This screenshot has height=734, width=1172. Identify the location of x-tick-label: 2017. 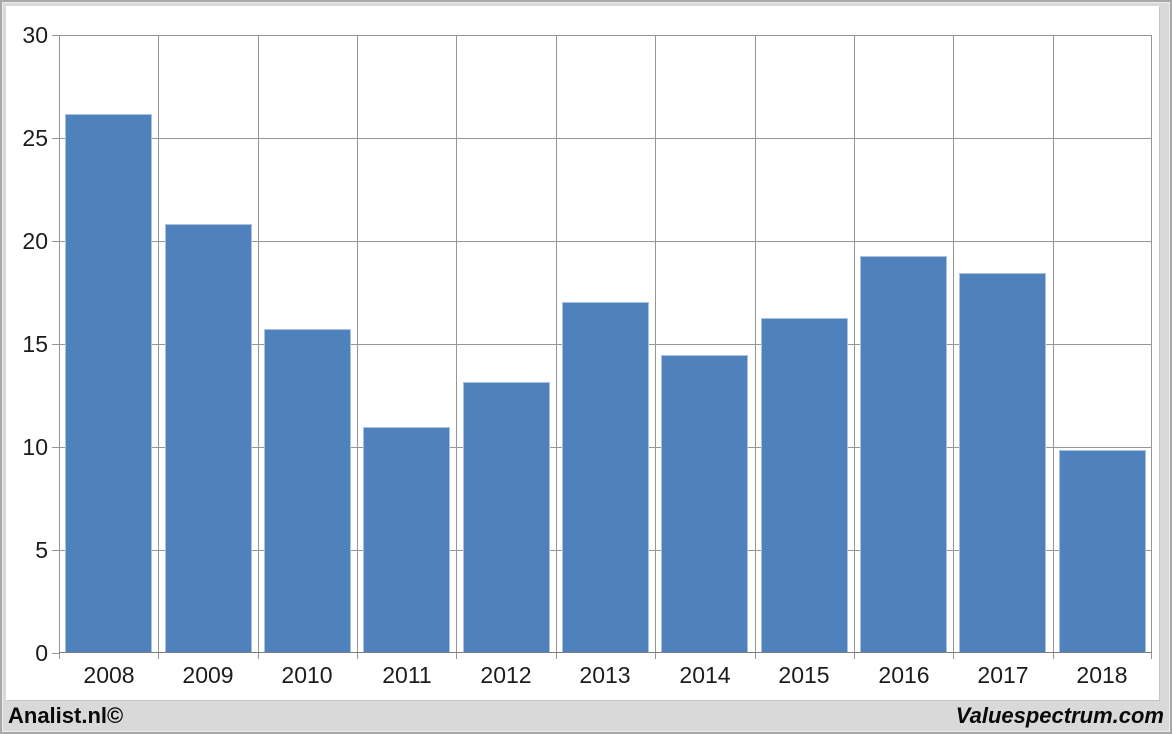
(1003, 675).